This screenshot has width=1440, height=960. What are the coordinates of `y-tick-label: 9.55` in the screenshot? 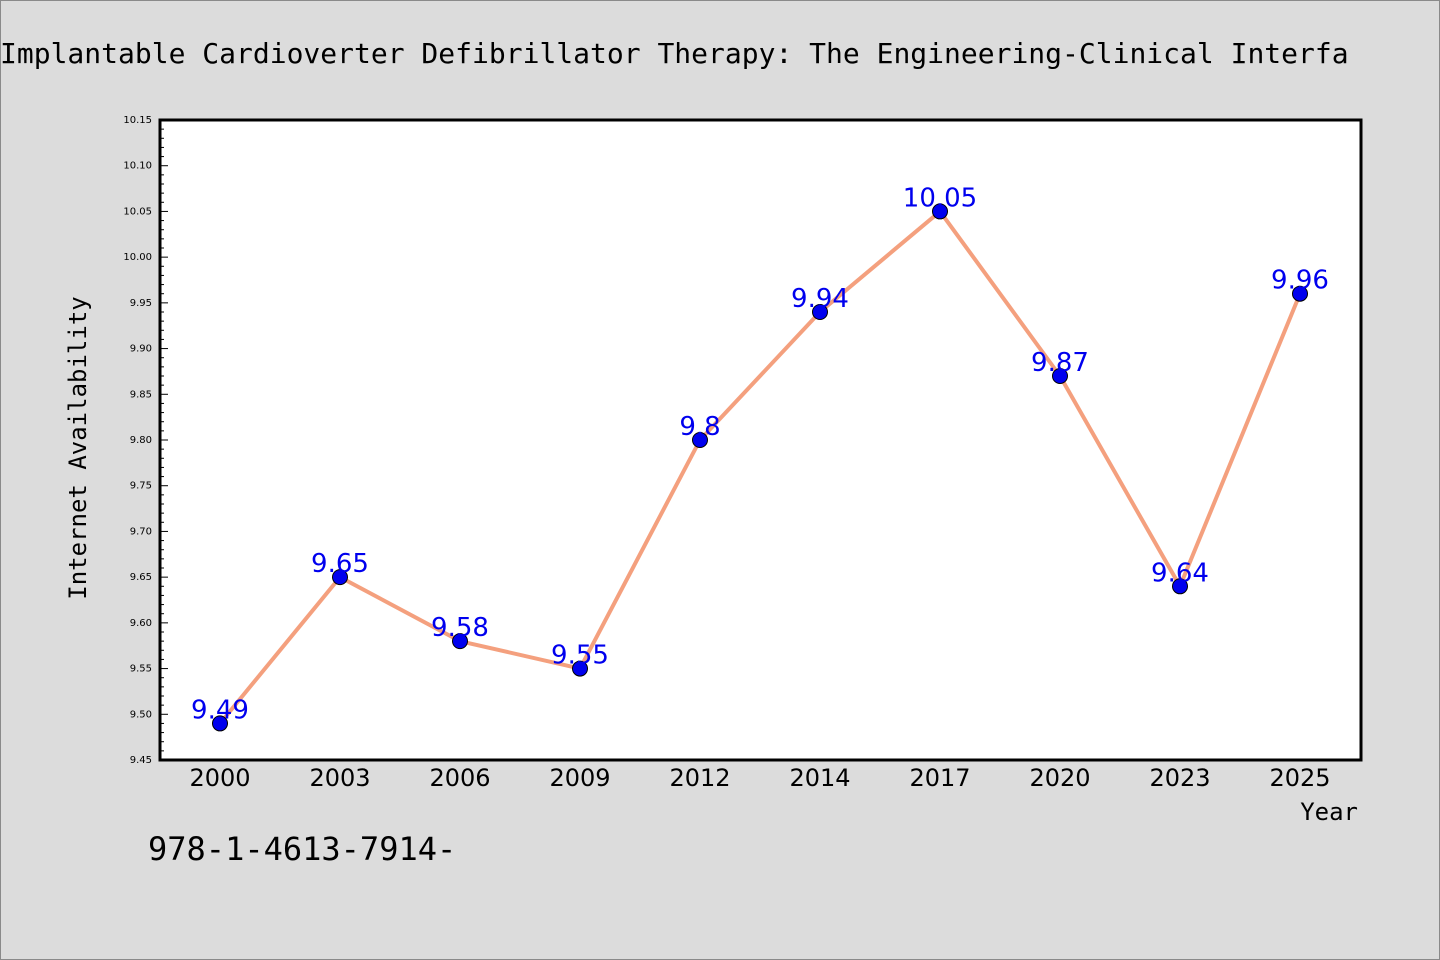 It's located at (141, 669).